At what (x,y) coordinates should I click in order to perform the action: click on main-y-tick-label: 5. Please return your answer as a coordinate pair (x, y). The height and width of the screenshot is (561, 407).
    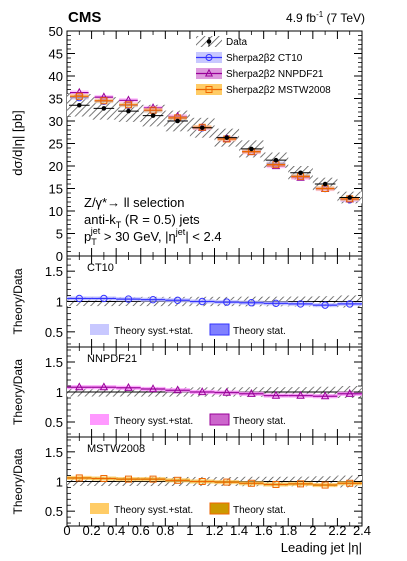
    Looking at the image, I should click on (59, 234).